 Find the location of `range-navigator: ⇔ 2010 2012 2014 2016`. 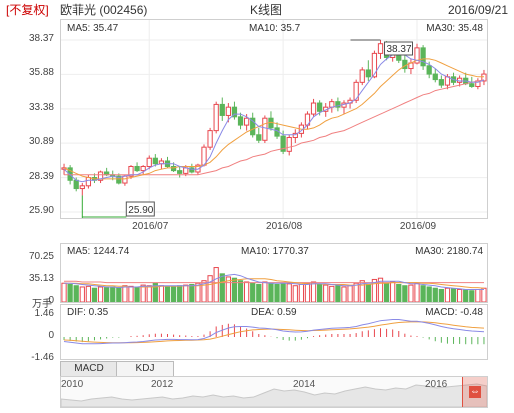

range-navigator: ⇔ 2010 2012 2014 2016 is located at coordinates (274, 392).